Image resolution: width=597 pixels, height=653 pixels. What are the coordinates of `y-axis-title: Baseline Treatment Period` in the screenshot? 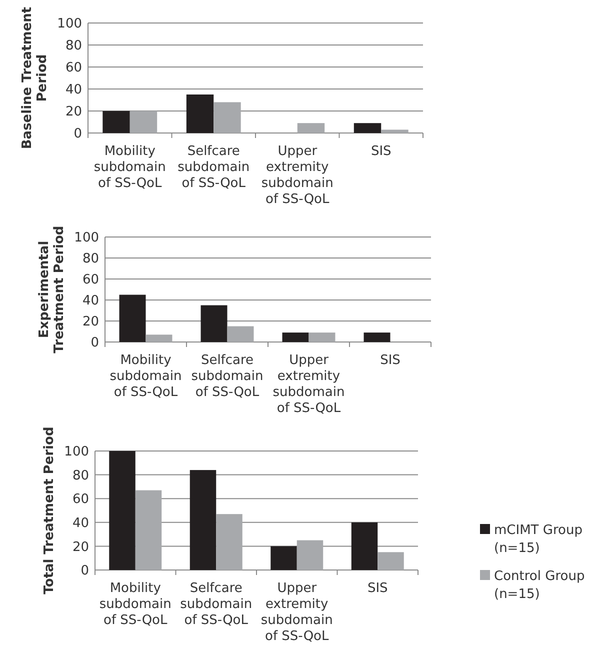 It's located at (35, 78).